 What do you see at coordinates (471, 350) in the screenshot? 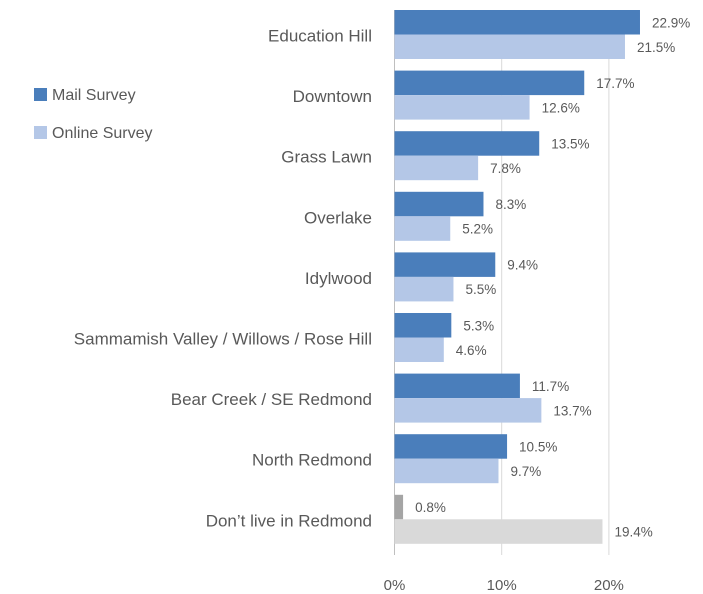
I see `value-label: 4.6%` at bounding box center [471, 350].